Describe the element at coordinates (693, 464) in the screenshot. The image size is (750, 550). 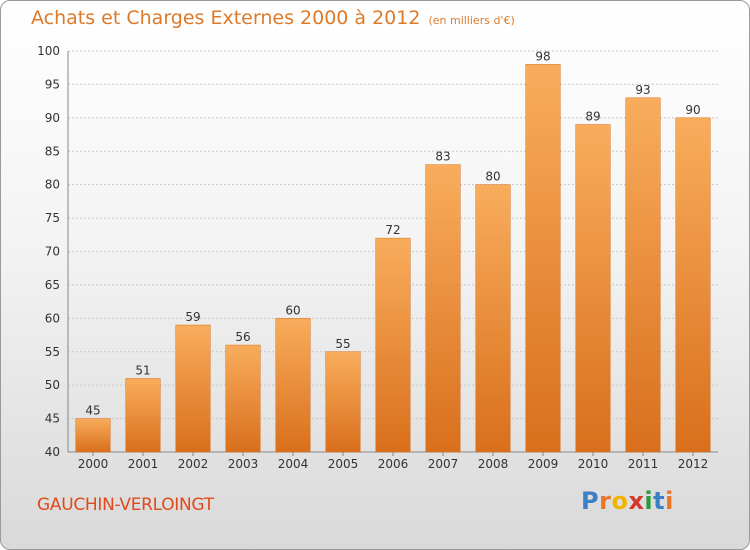
I see `x-tick-label: 2012` at that location.